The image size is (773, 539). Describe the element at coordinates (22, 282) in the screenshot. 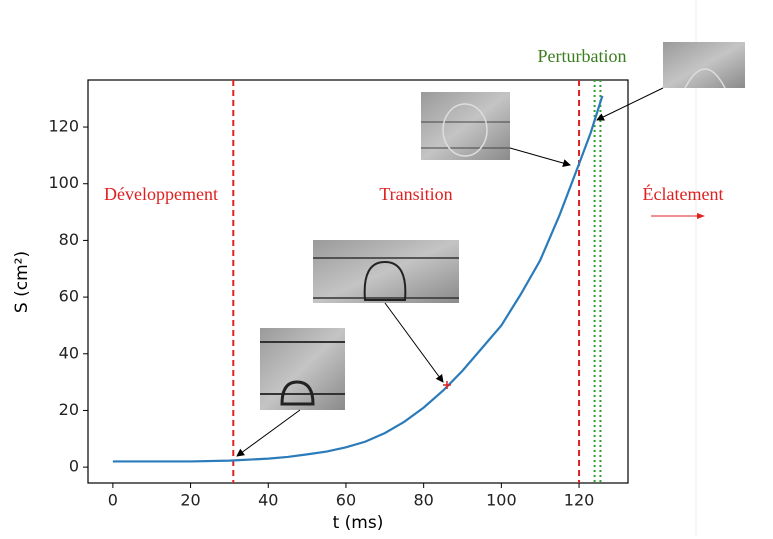

I see `y-axis-label: S (cm²)` at that location.